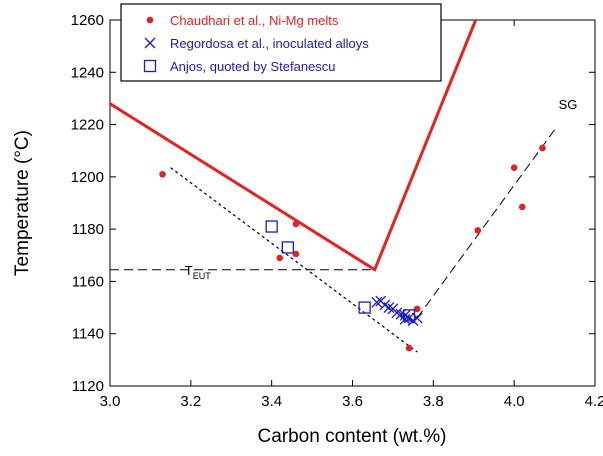  What do you see at coordinates (190, 401) in the screenshot?
I see `x-tick-label: 3.2` at bounding box center [190, 401].